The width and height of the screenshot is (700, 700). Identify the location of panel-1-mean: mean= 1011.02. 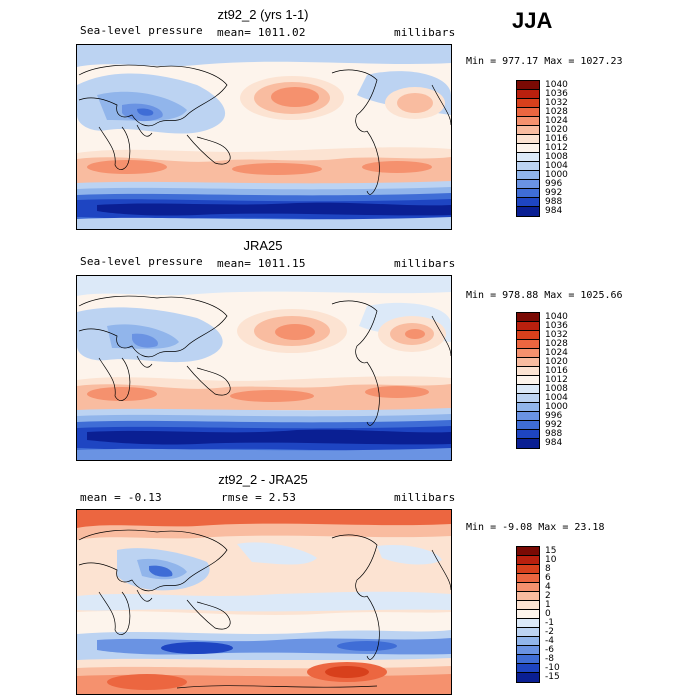
(261, 32).